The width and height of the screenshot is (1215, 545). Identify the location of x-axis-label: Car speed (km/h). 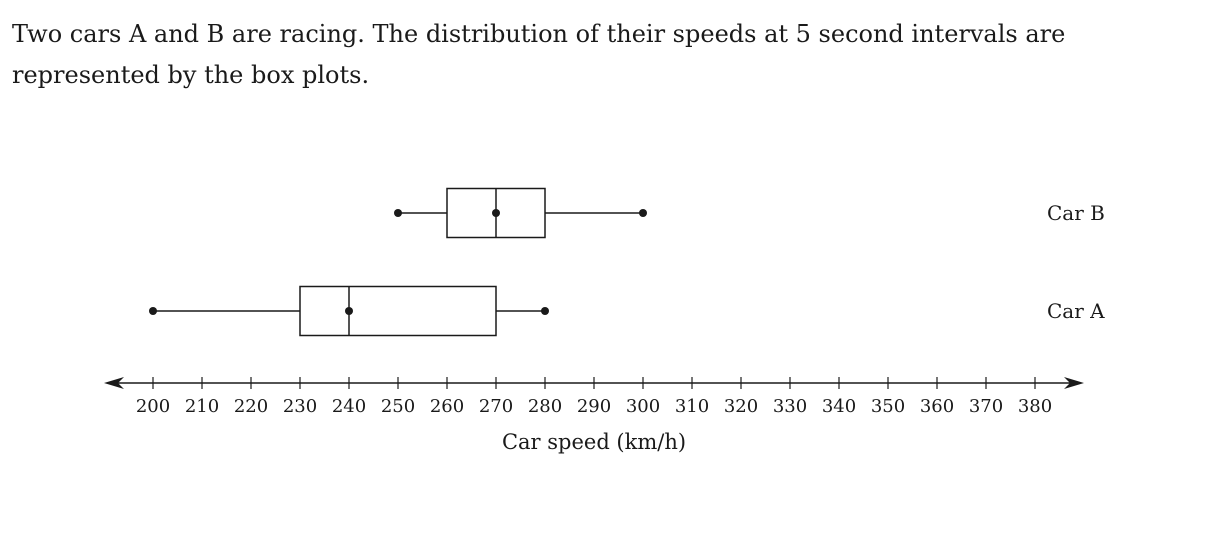
(594, 442).